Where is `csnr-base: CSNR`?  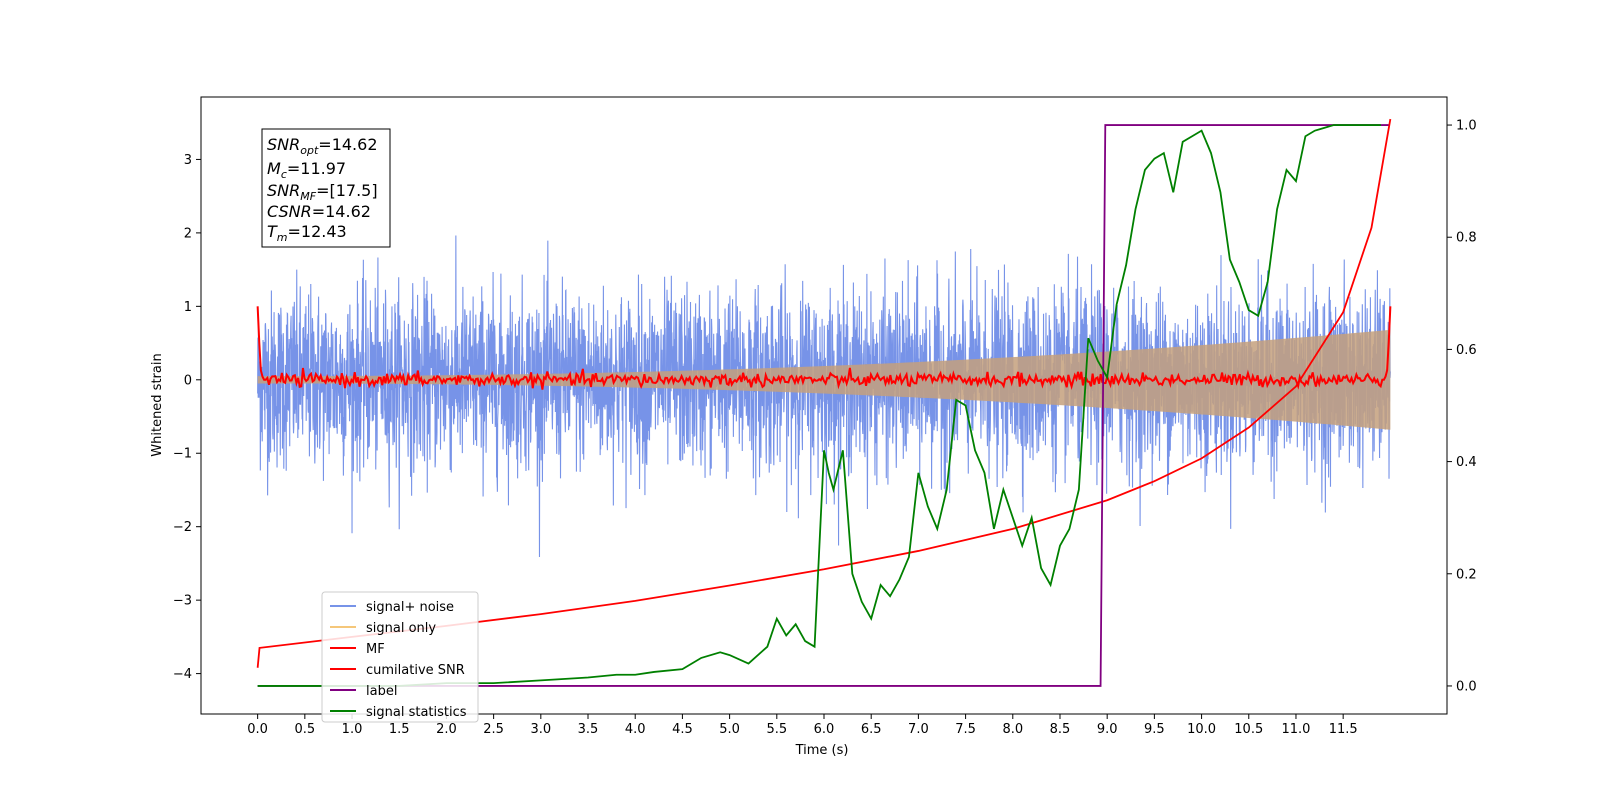
csnr-base: CSNR is located at coordinates (289, 211).